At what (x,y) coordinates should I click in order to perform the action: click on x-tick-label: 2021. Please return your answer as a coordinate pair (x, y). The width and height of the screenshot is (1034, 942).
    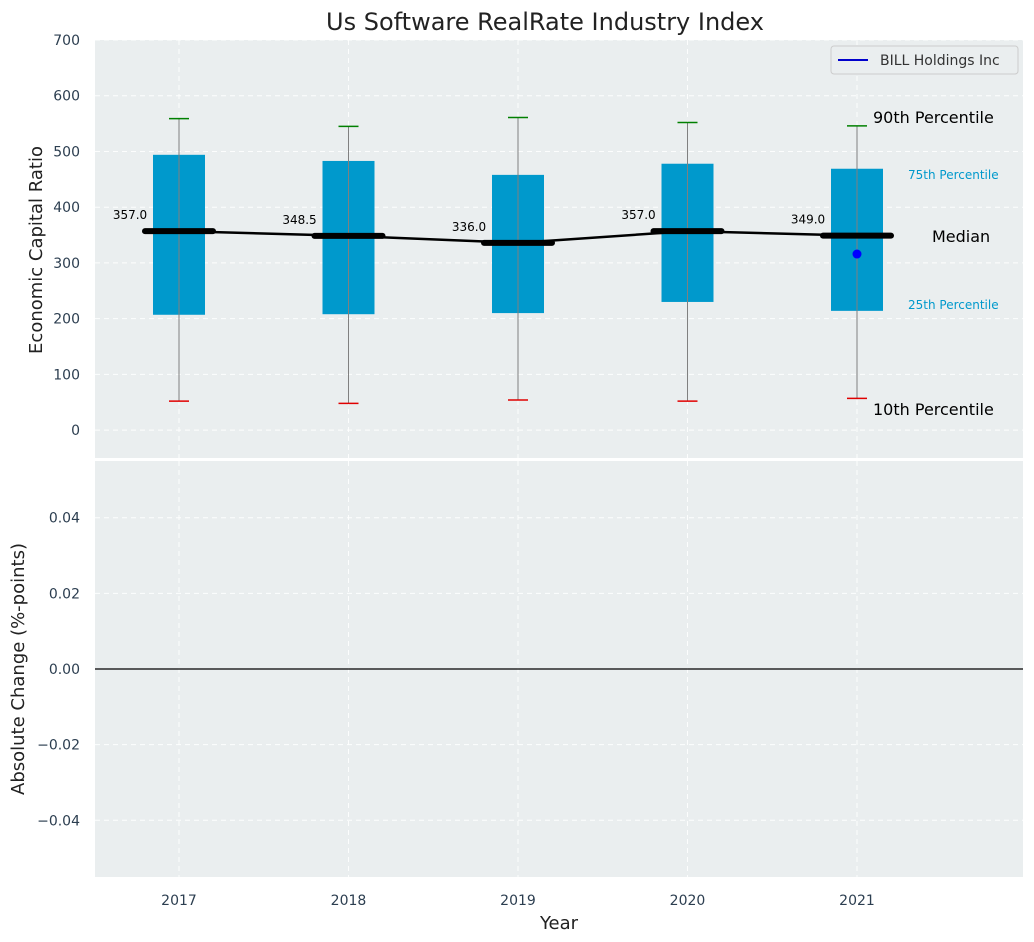
    Looking at the image, I should click on (857, 901).